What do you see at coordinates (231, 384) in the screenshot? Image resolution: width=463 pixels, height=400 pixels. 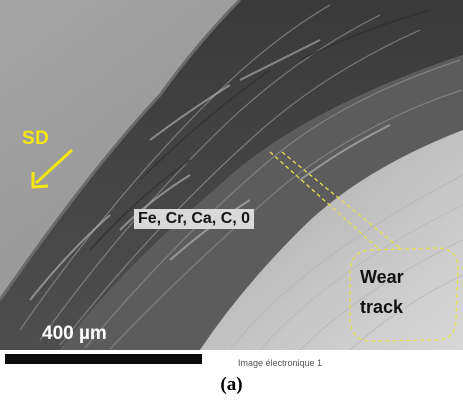 I see `panel-label: (a)` at bounding box center [231, 384].